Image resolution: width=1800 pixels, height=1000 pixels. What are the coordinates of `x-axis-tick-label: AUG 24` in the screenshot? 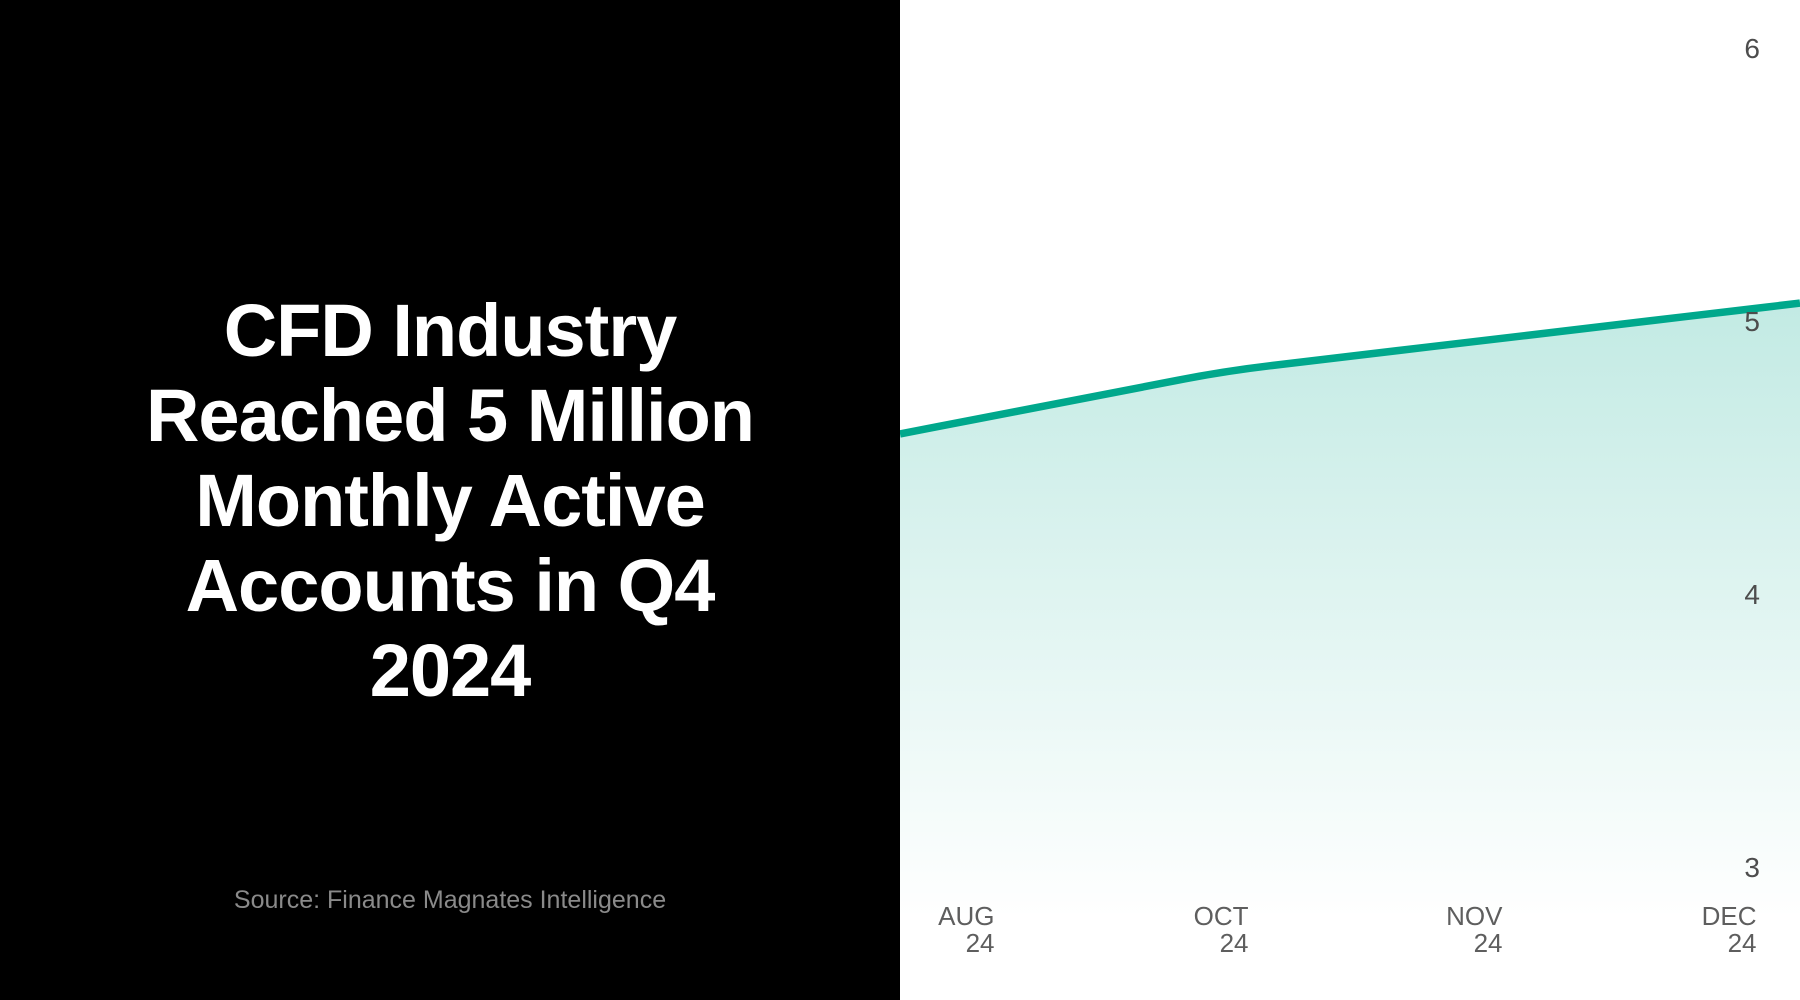 It's located at (966, 929).